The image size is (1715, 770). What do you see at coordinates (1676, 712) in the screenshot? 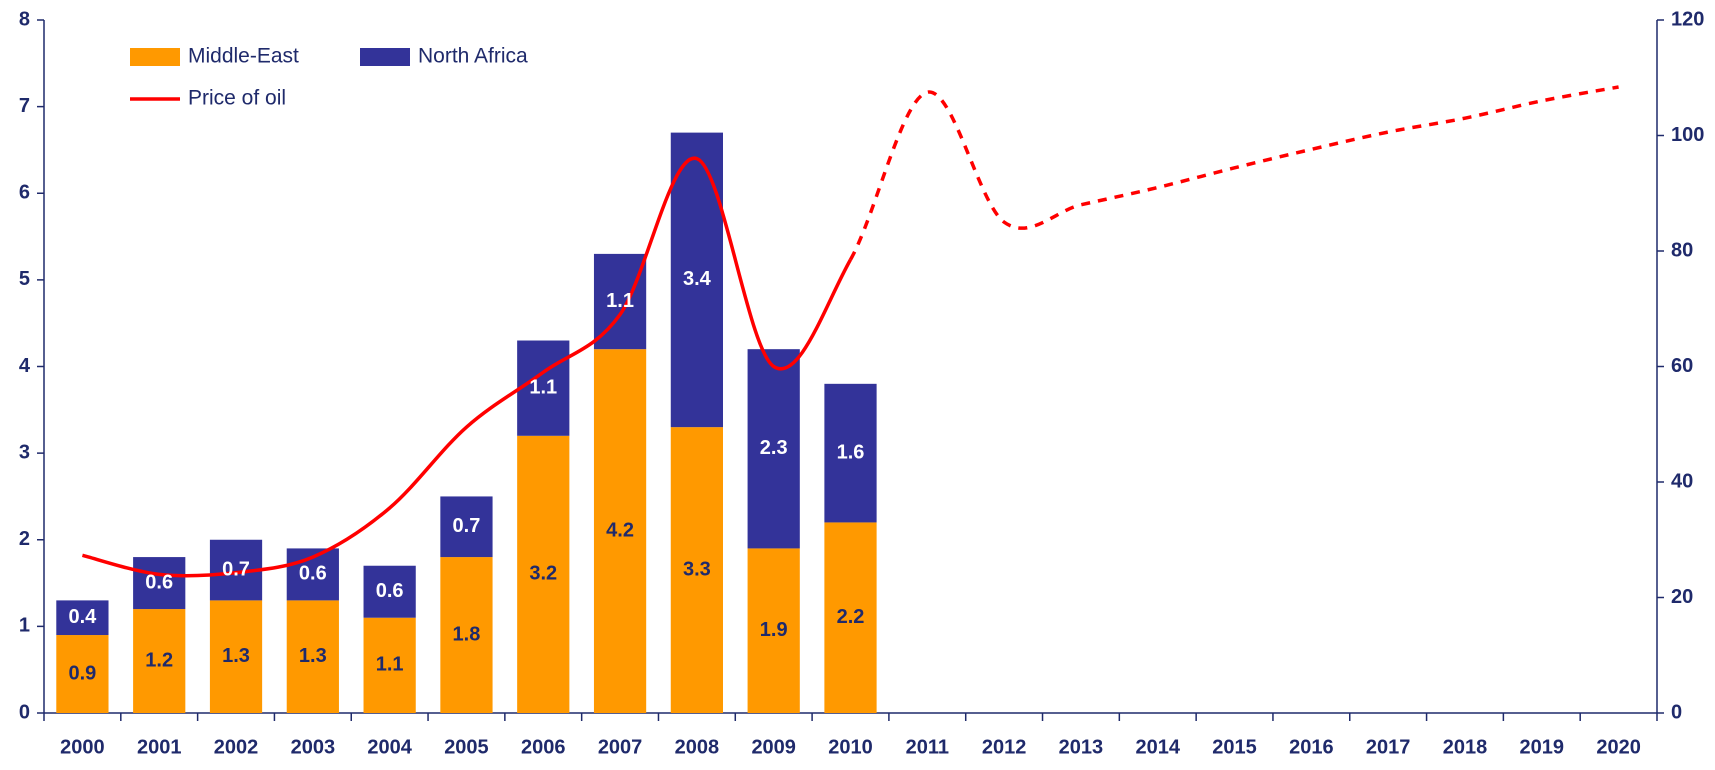
I see `y2-tick-label: 0` at bounding box center [1676, 712].